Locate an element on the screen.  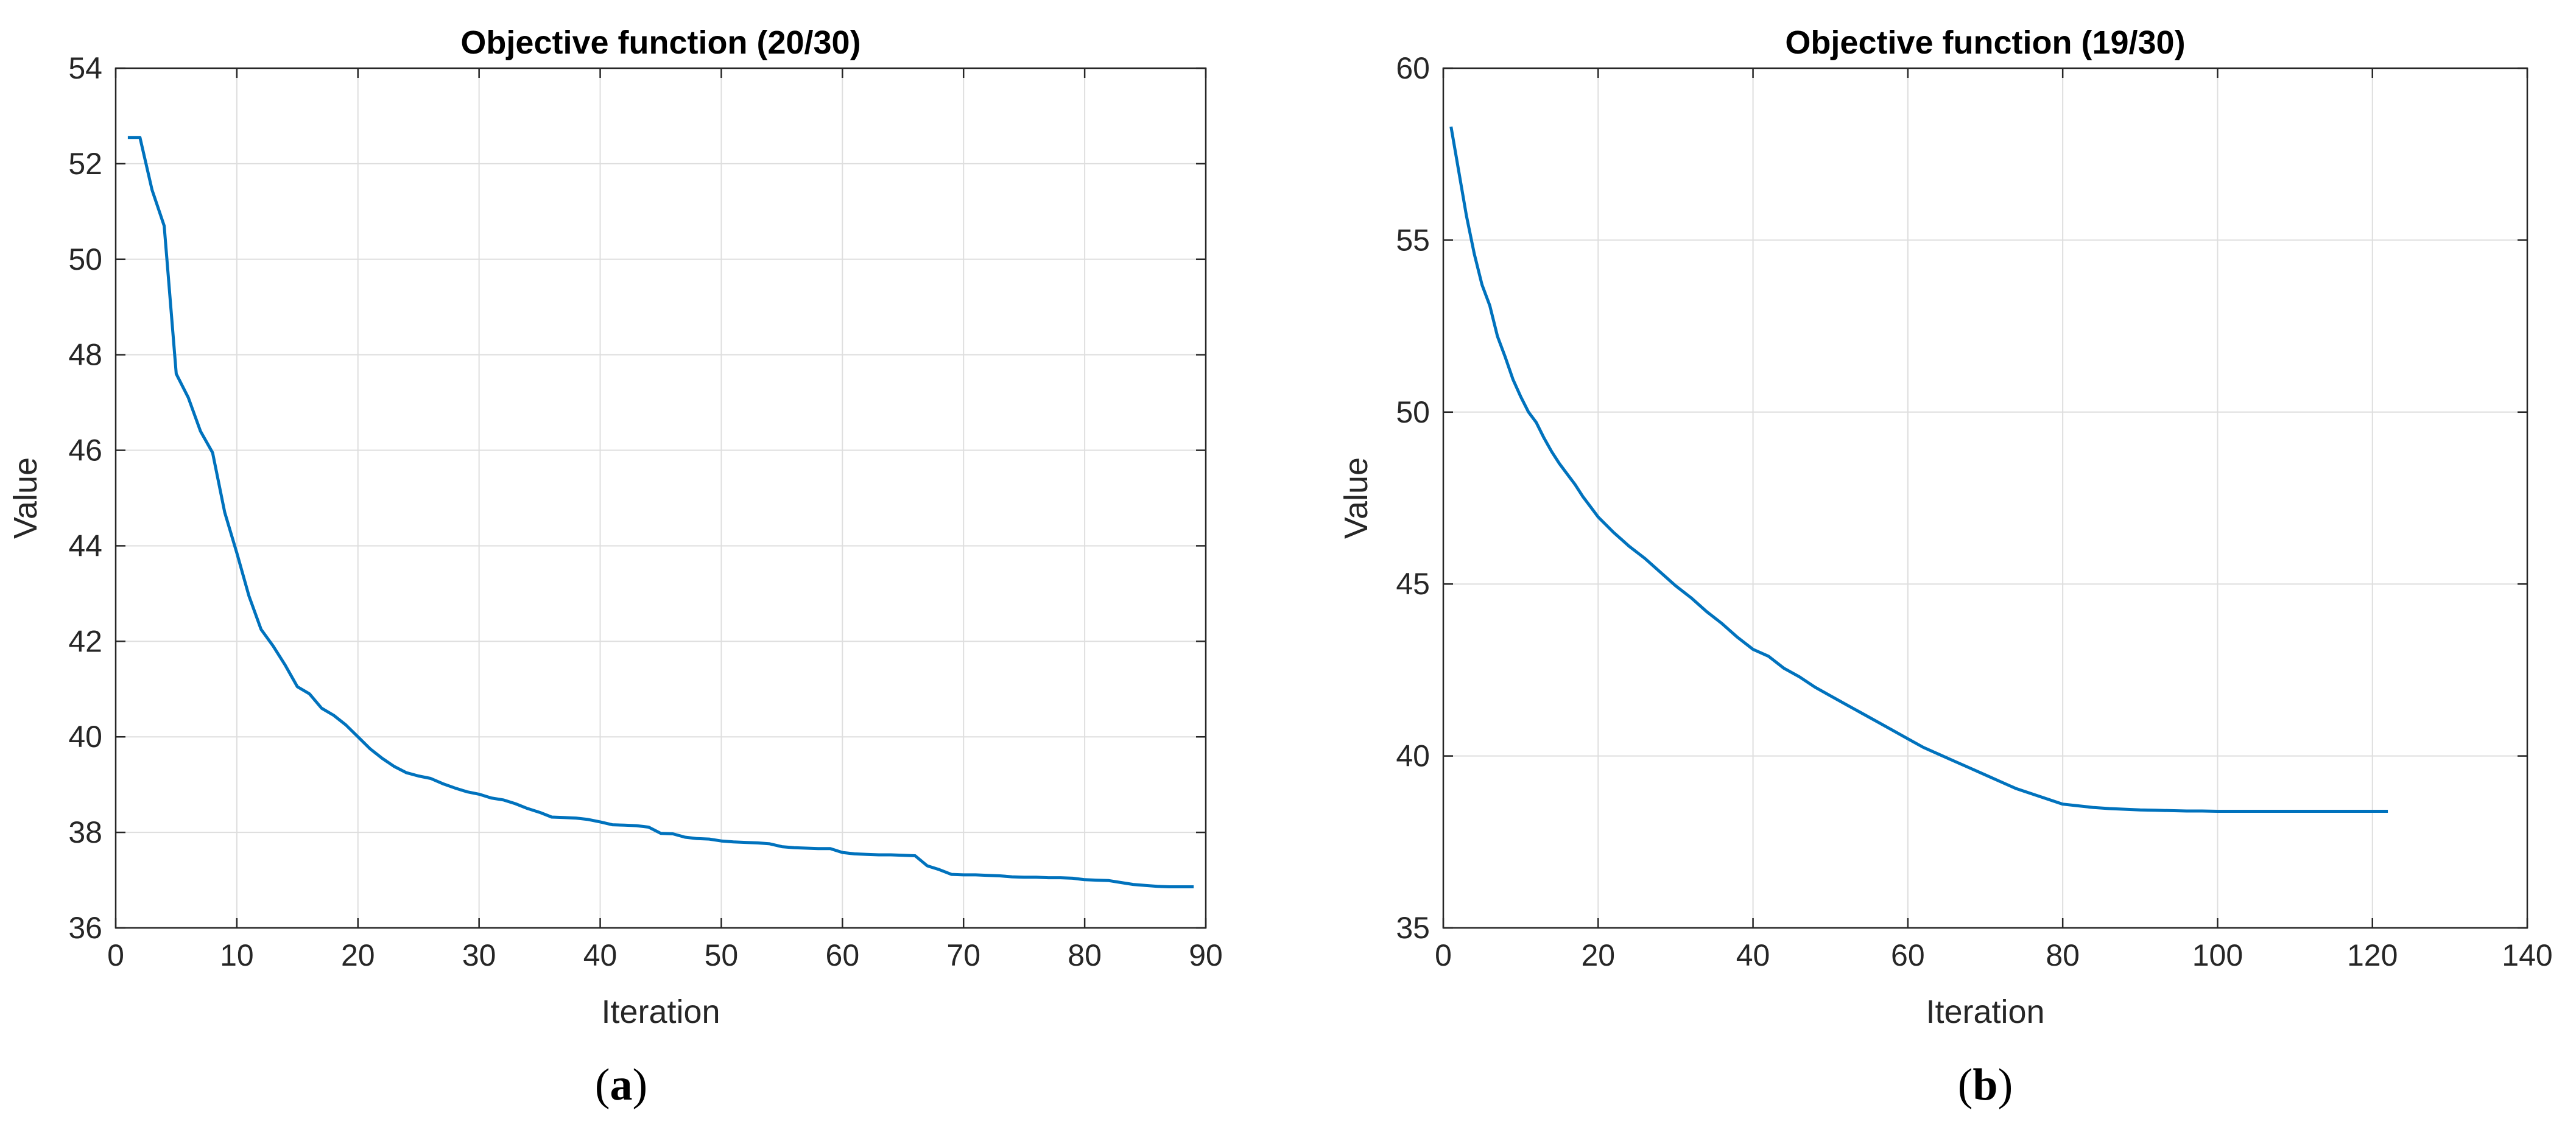
panel-label-b: (b) is located at coordinates (1985, 1085).